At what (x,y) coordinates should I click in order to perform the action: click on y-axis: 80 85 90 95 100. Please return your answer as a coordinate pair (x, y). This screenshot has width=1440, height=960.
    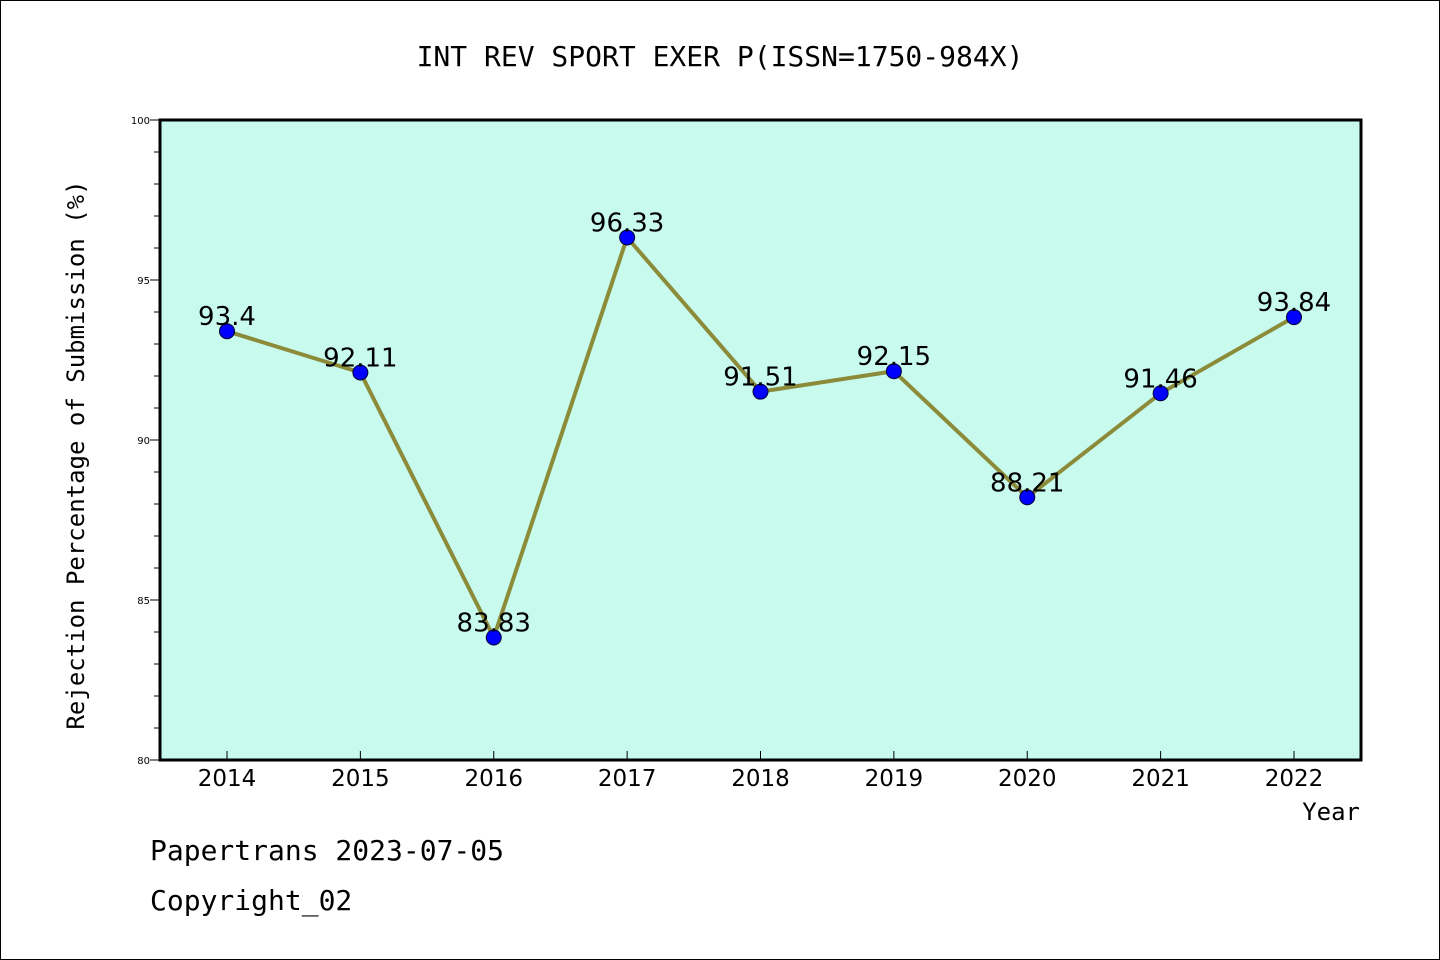
    Looking at the image, I should click on (145, 441).